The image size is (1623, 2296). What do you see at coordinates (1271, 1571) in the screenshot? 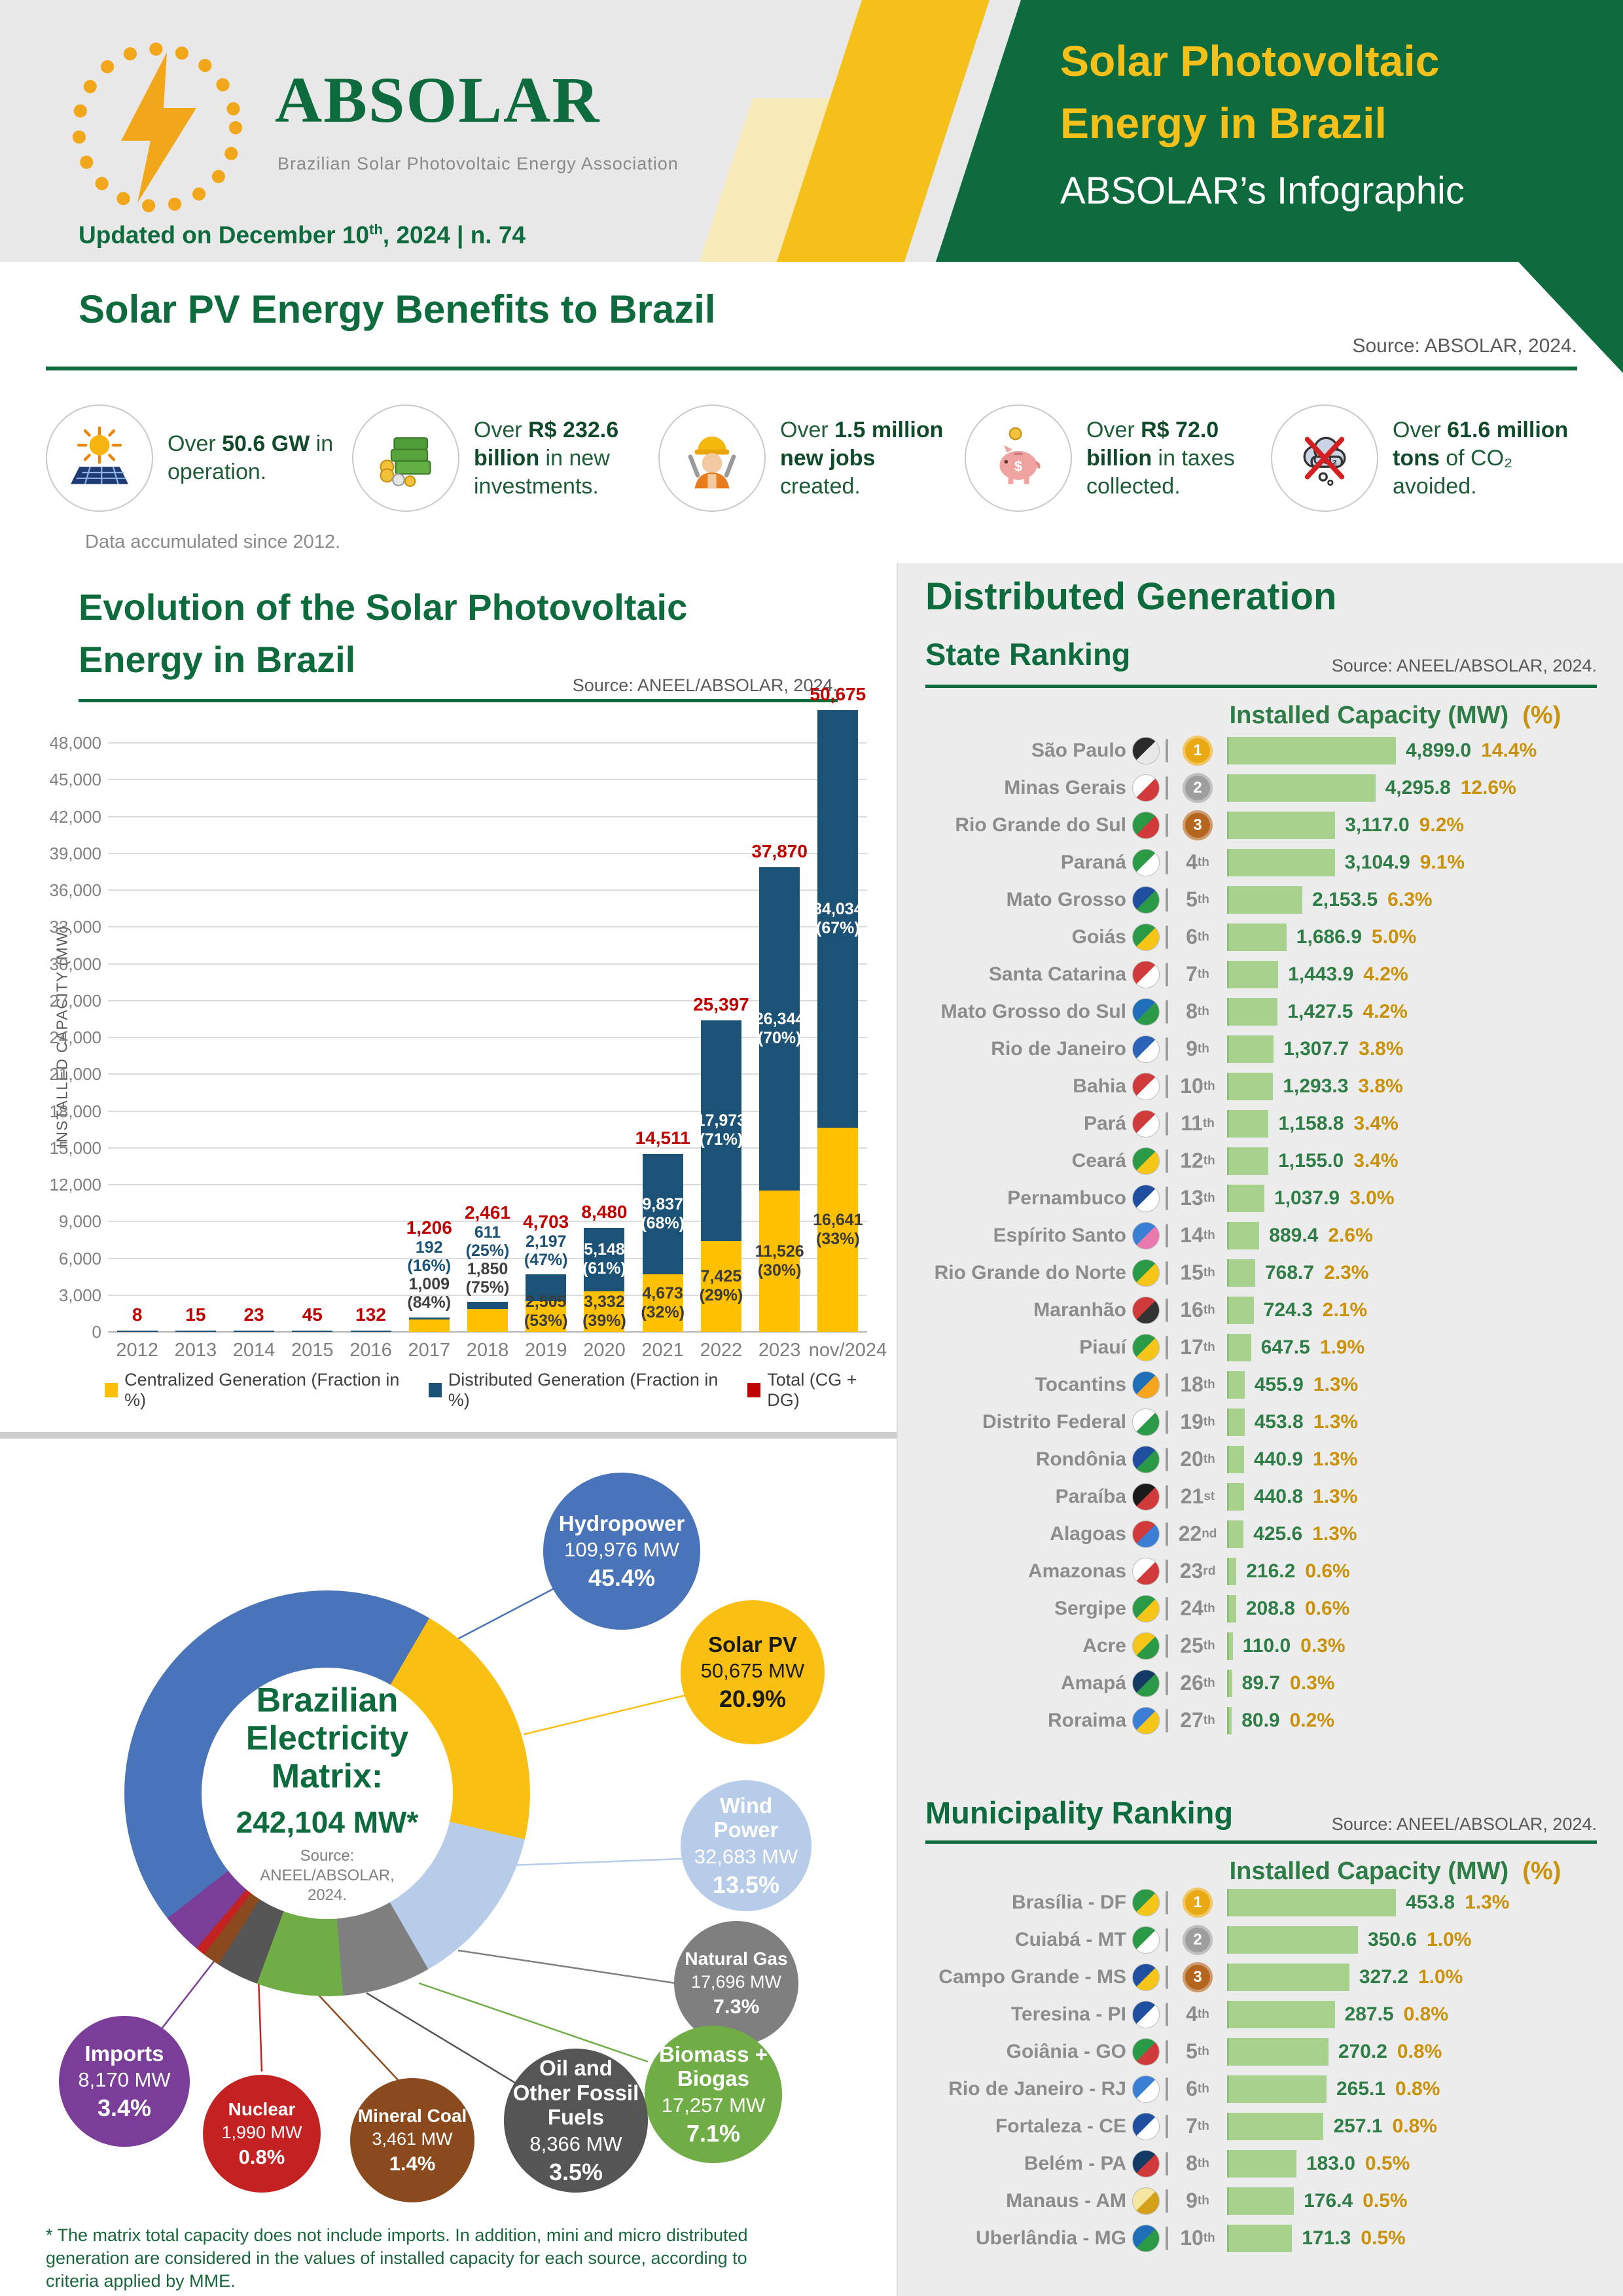
I see `capacity-value: 216.2` at bounding box center [1271, 1571].